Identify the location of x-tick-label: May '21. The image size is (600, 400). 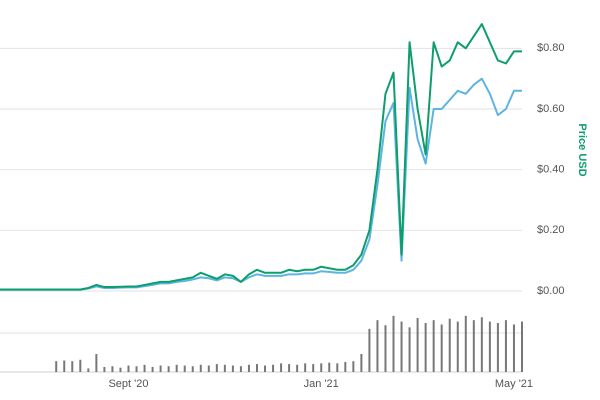
(514, 384).